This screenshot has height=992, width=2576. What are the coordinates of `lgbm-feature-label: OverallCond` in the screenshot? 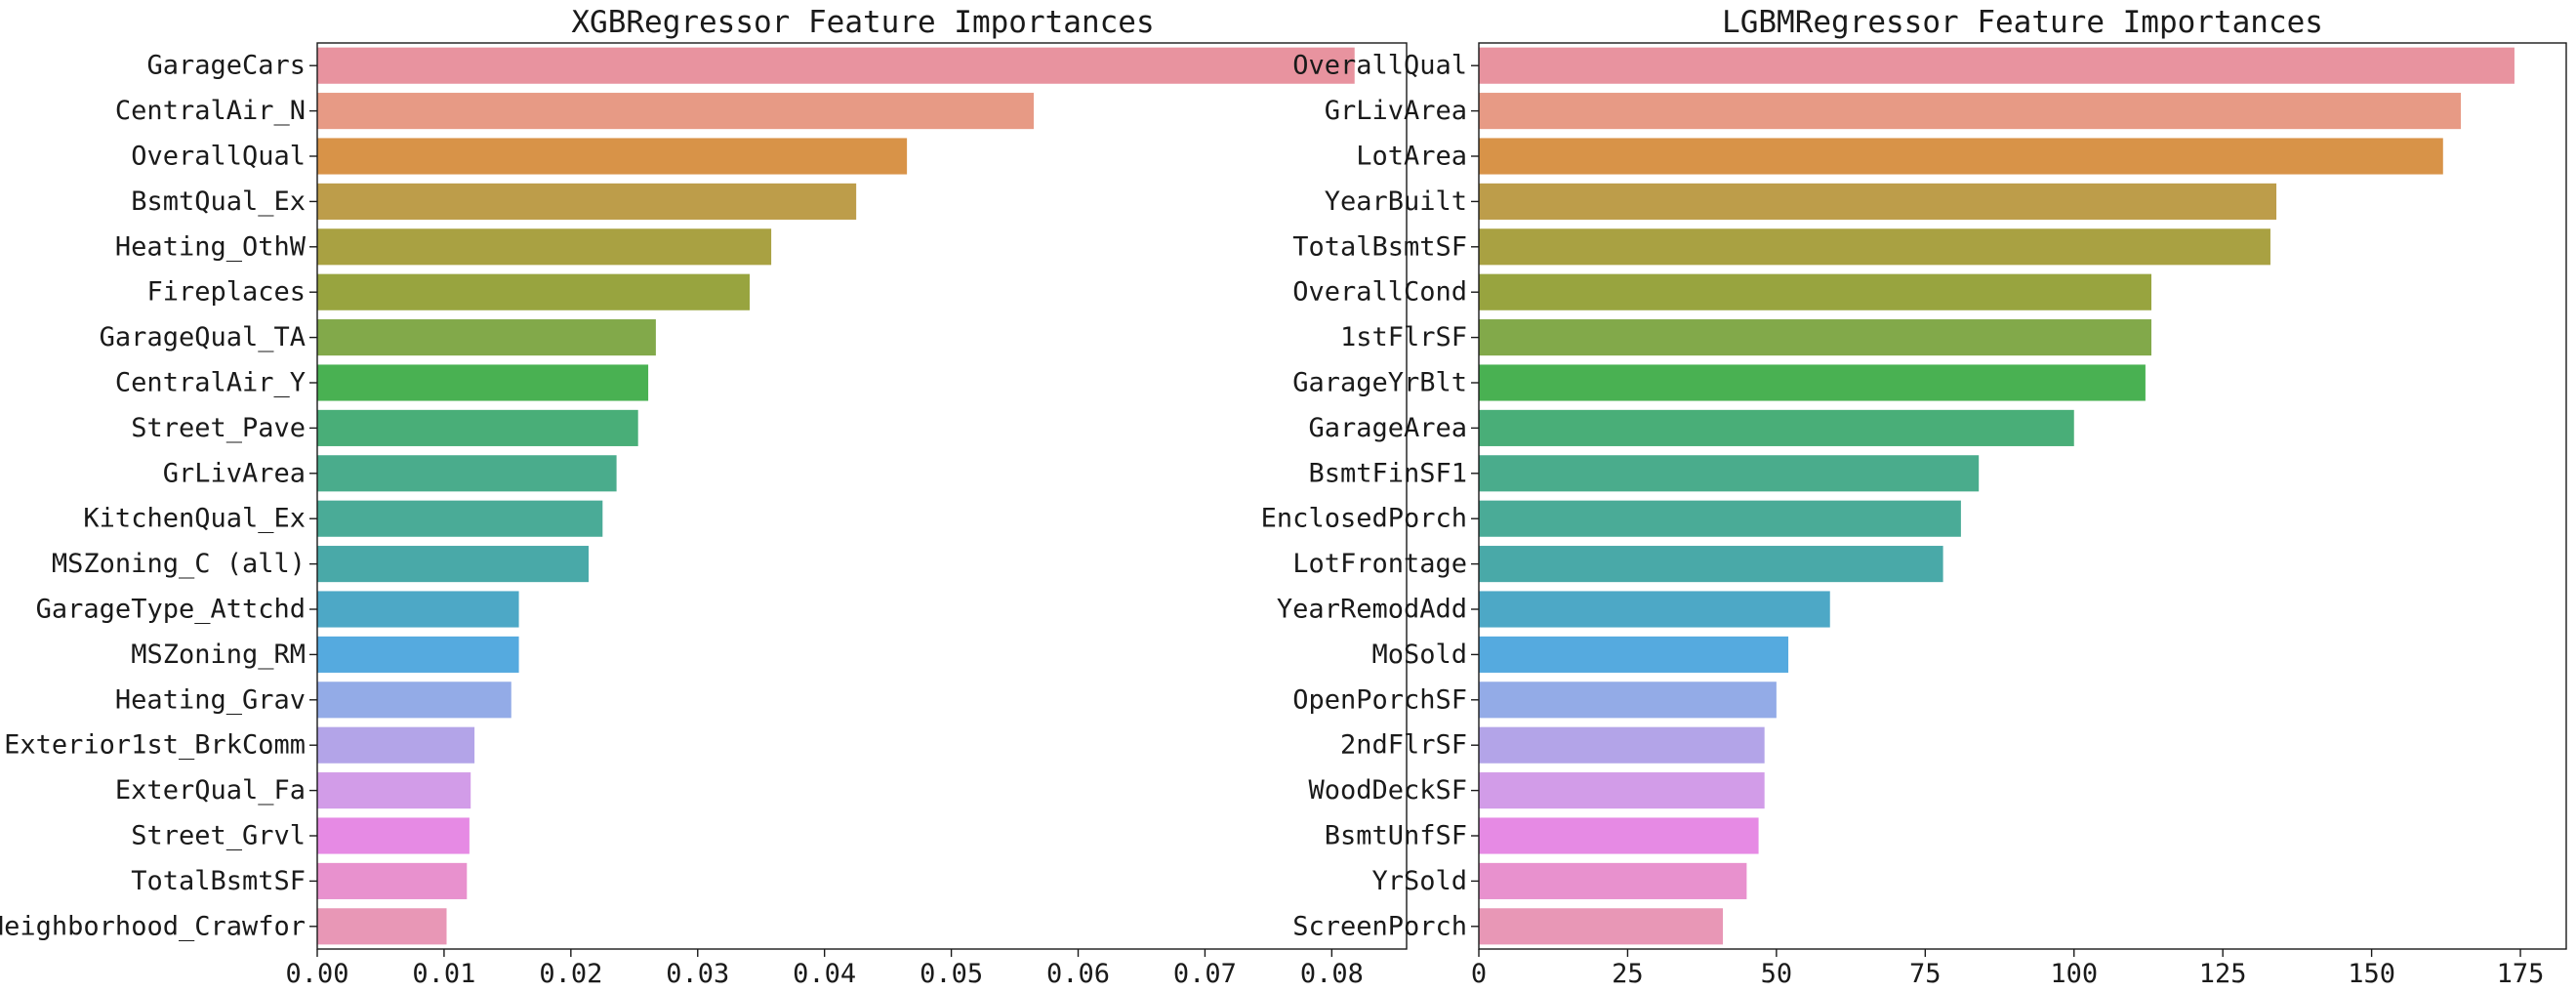 It's located at (1379, 292).